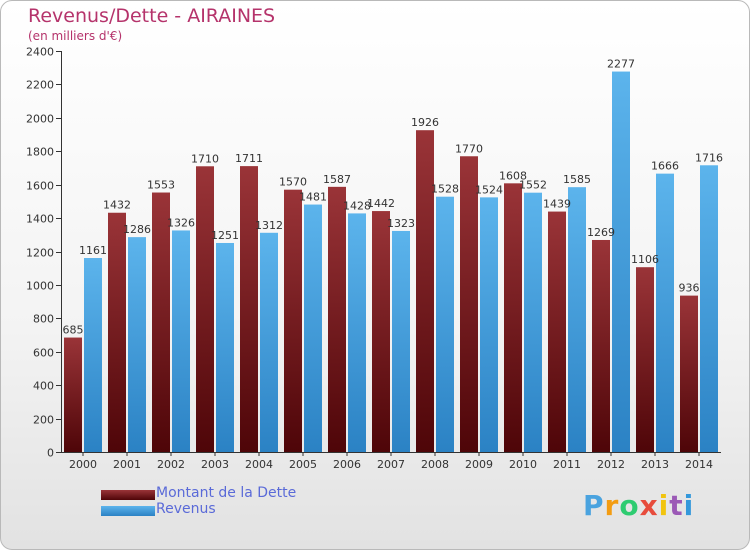 The width and height of the screenshot is (750, 550). Describe the element at coordinates (127, 464) in the screenshot. I see `x-tick-label: 2001` at that location.